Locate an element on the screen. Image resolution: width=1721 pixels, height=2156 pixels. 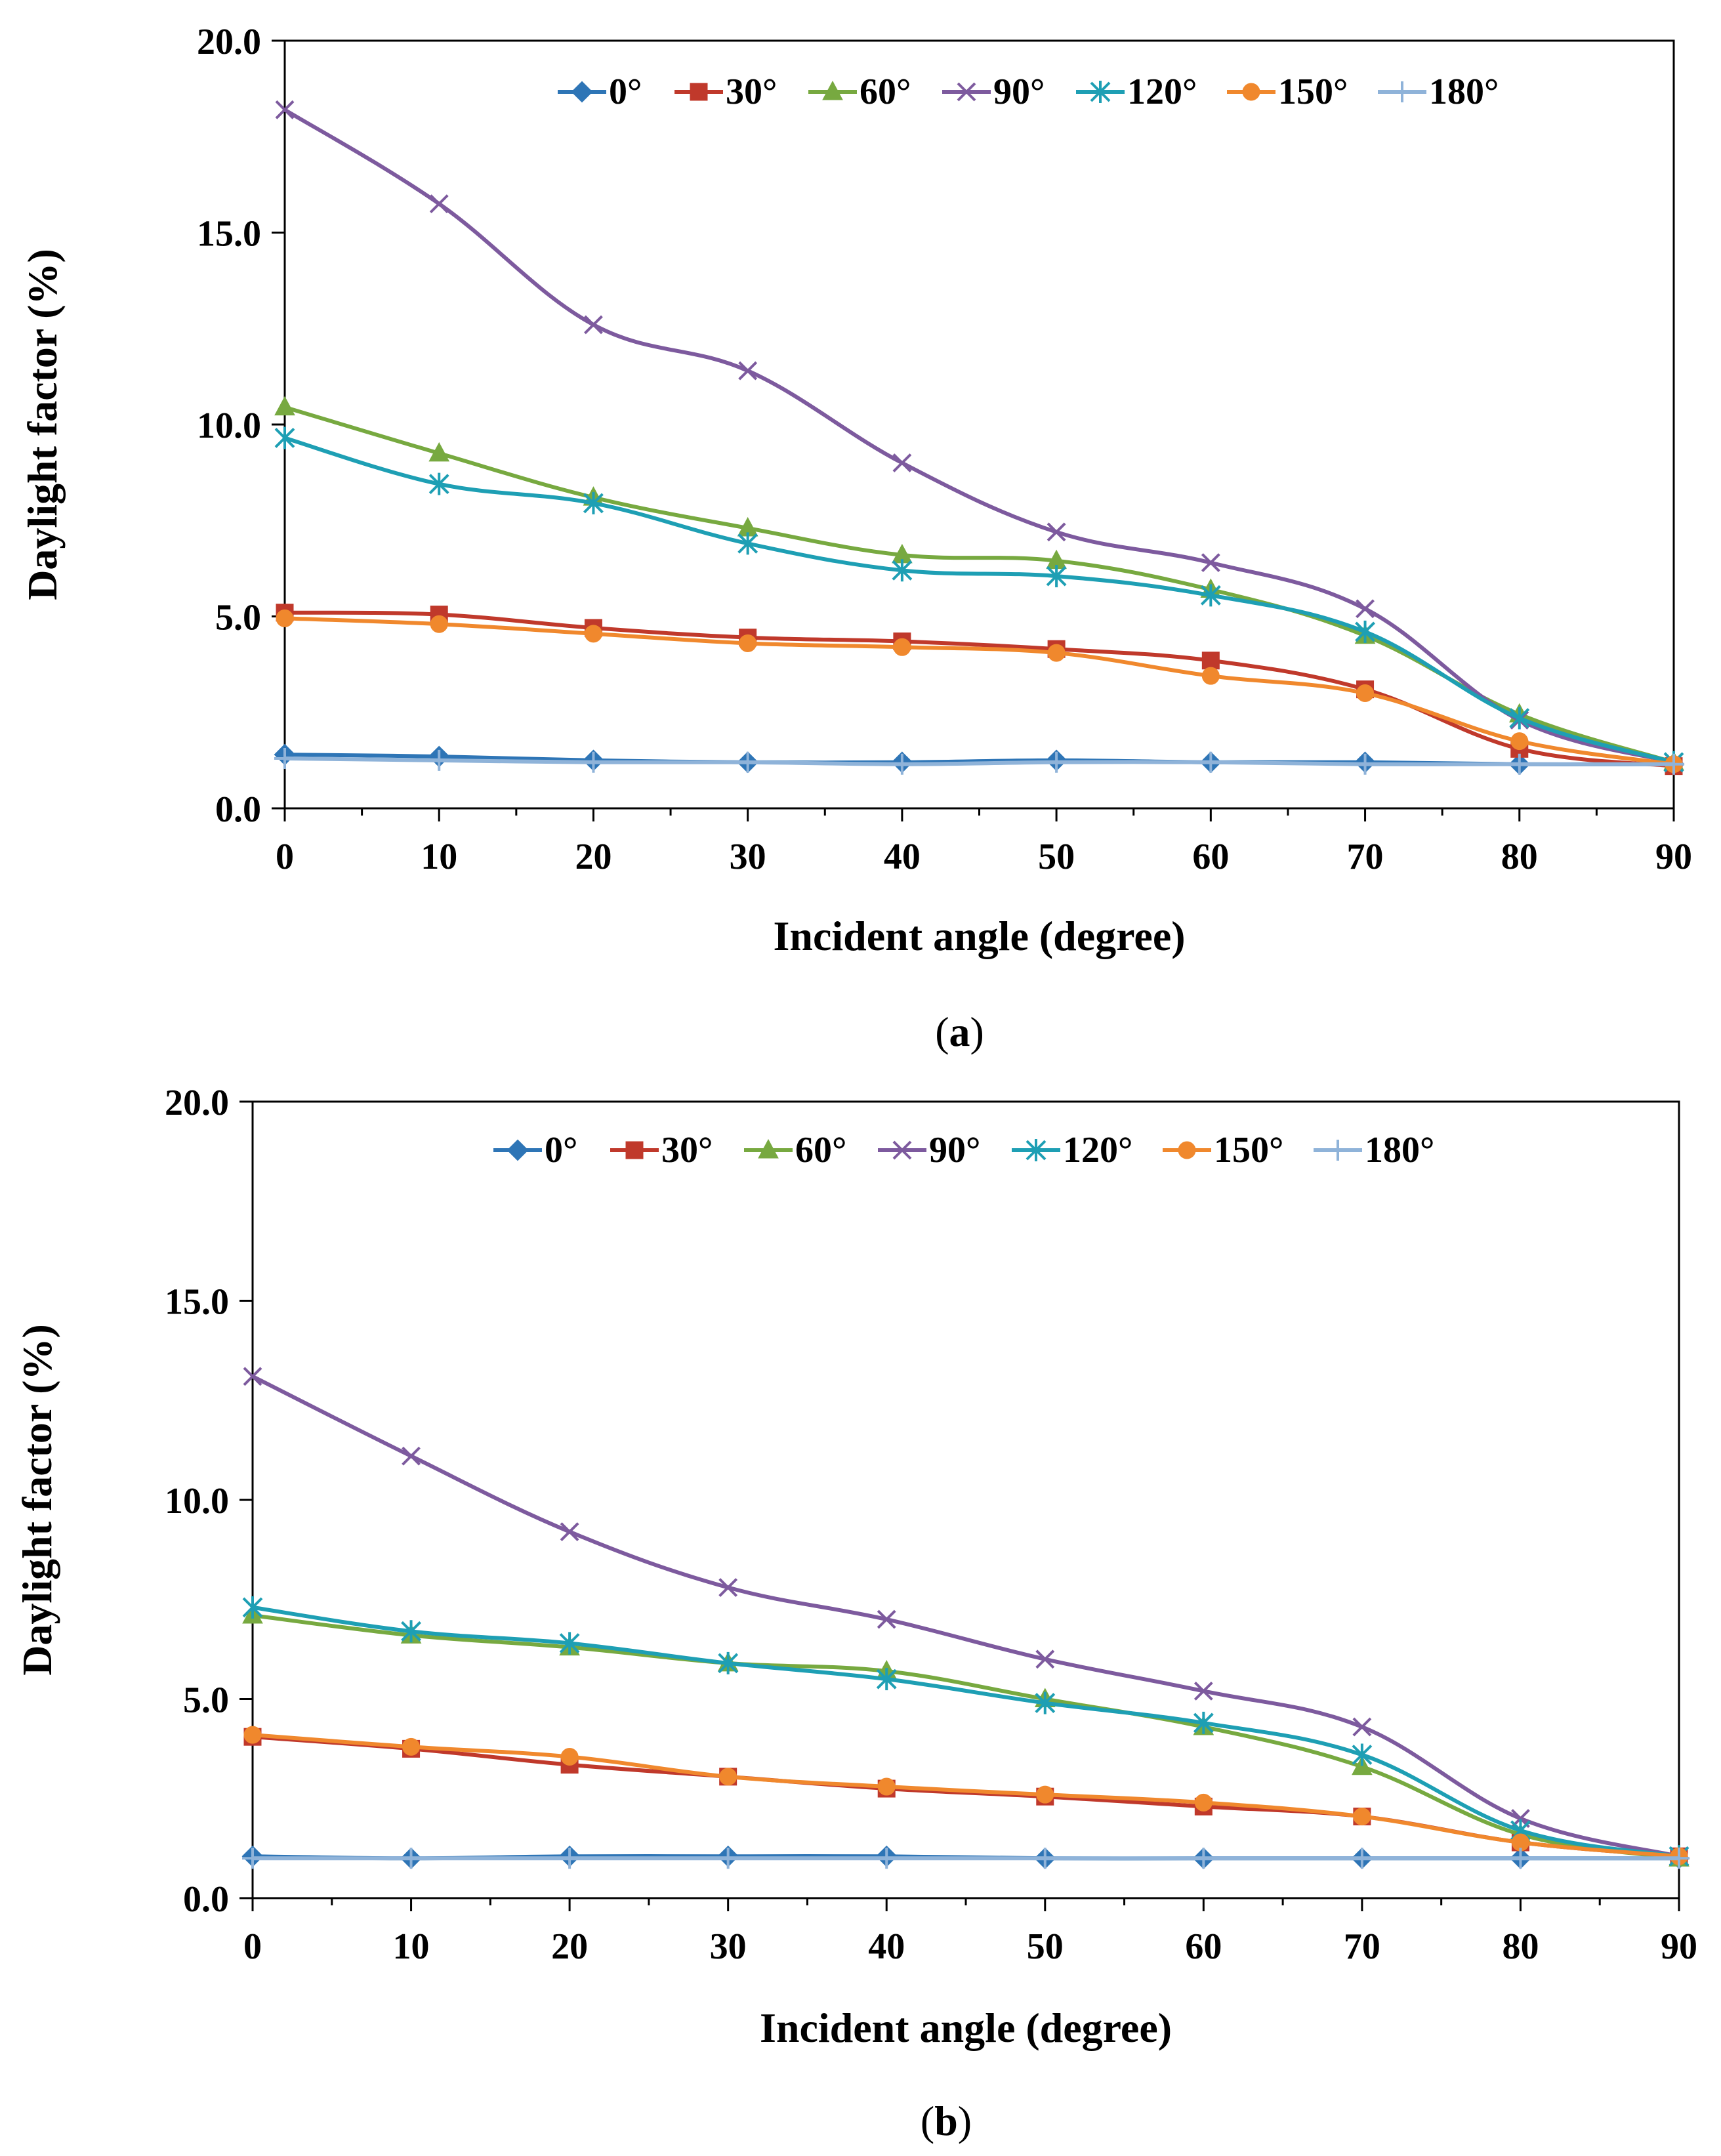
x-tick-label: 40 is located at coordinates (903, 857).